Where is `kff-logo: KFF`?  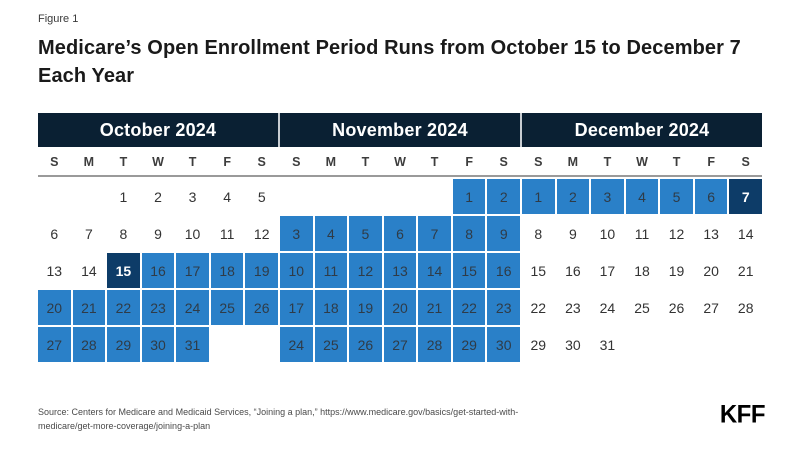
kff-logo: KFF is located at coordinates (742, 414).